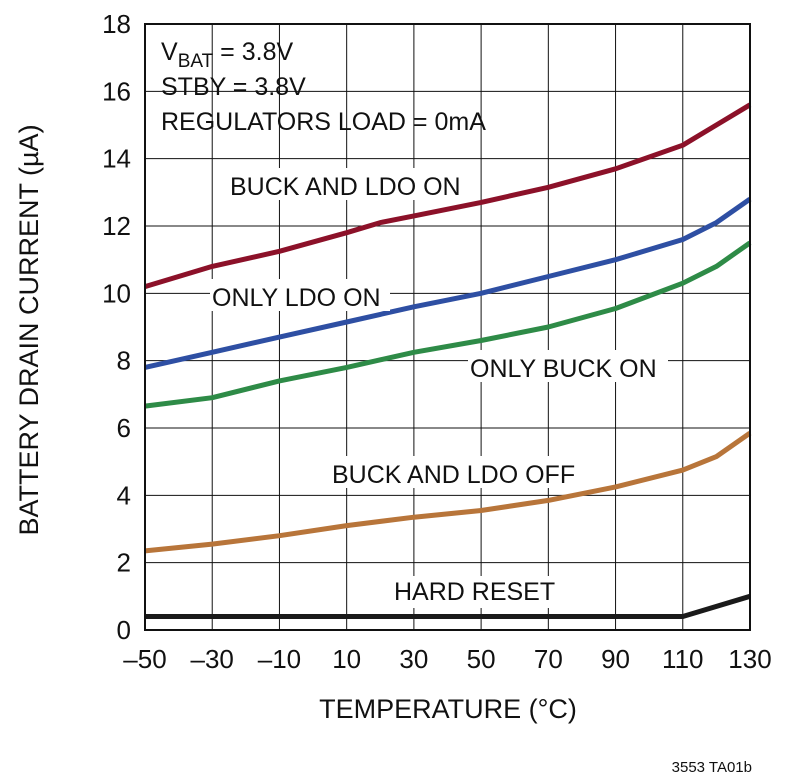  I want to click on y-tick-label: 12, so click(116, 226).